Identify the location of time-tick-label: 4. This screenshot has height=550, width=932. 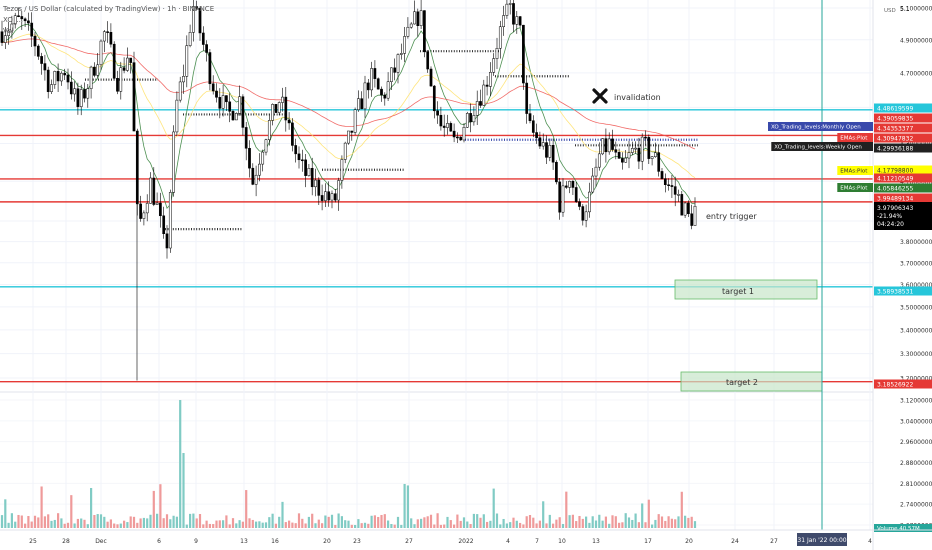
(870, 541).